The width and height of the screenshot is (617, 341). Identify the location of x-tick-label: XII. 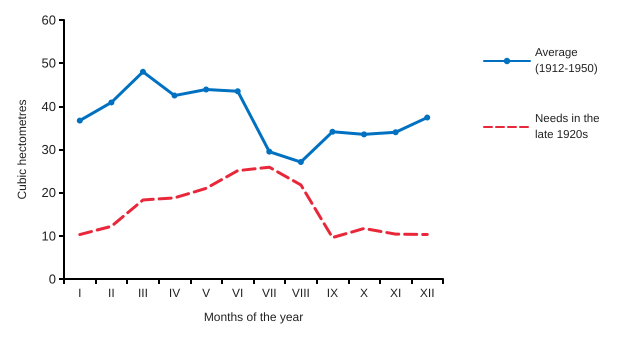
(427, 293).